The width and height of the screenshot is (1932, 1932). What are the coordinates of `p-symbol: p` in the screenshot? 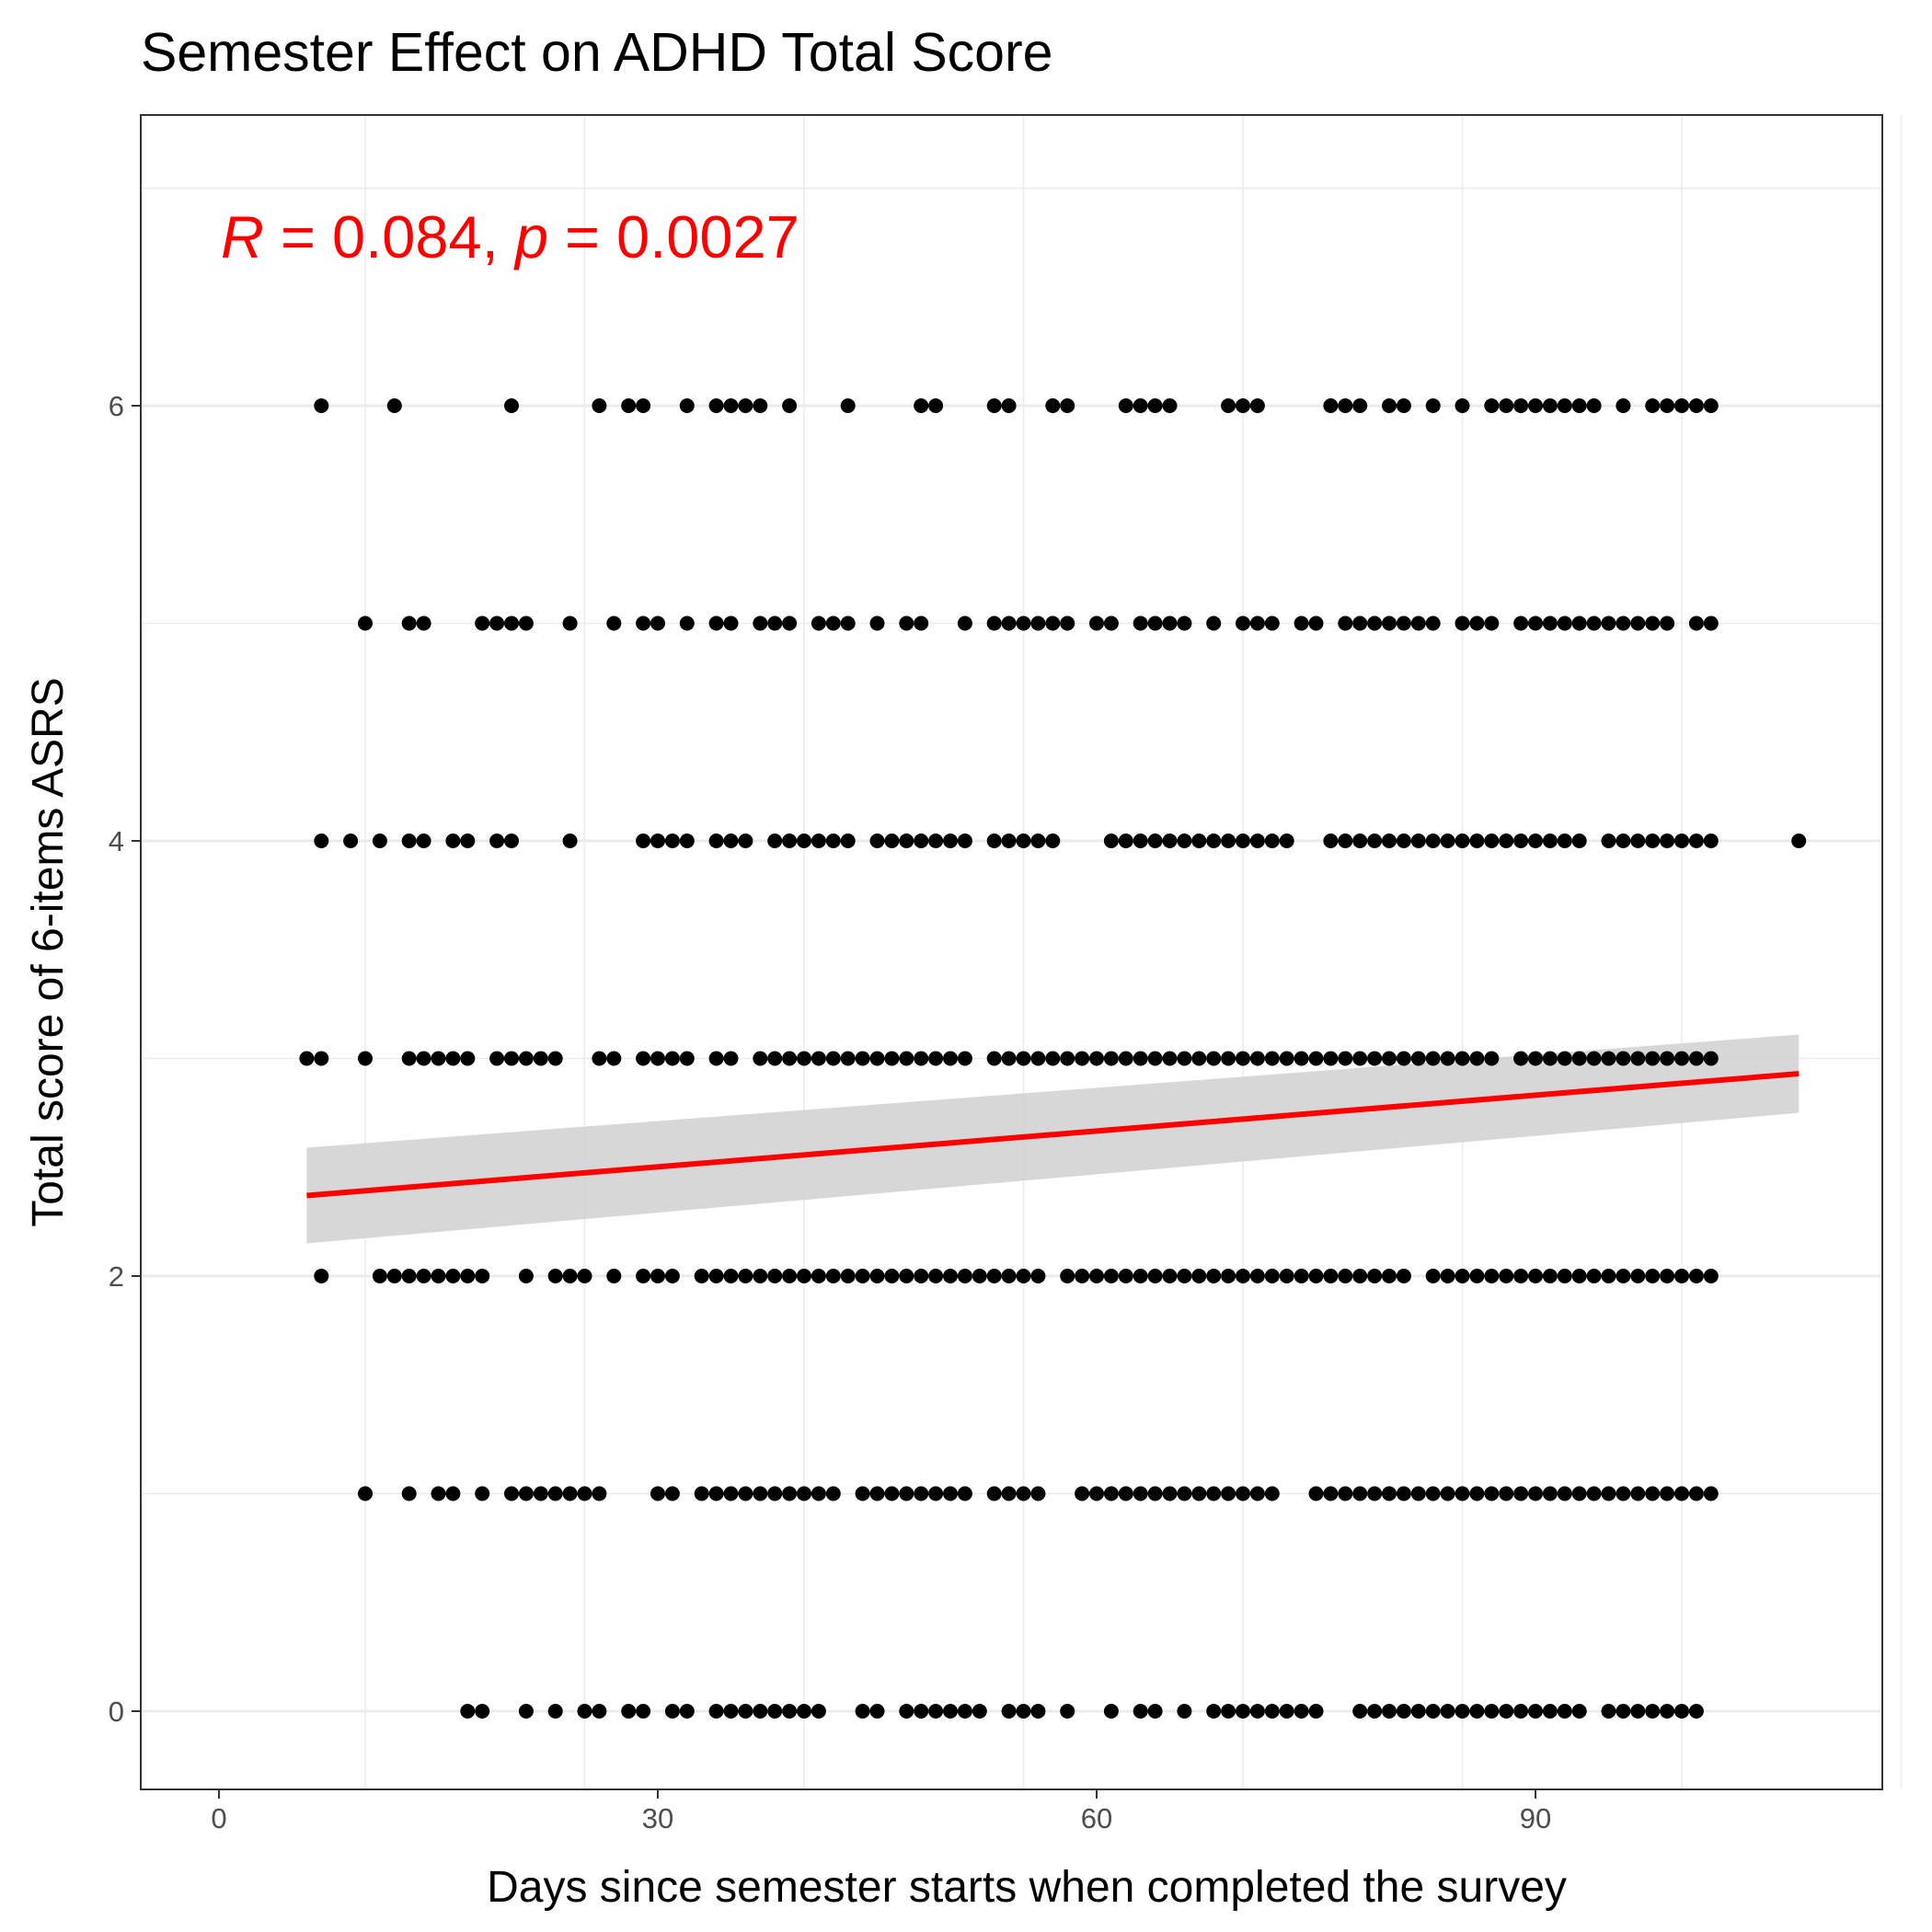 It's located at (530, 236).